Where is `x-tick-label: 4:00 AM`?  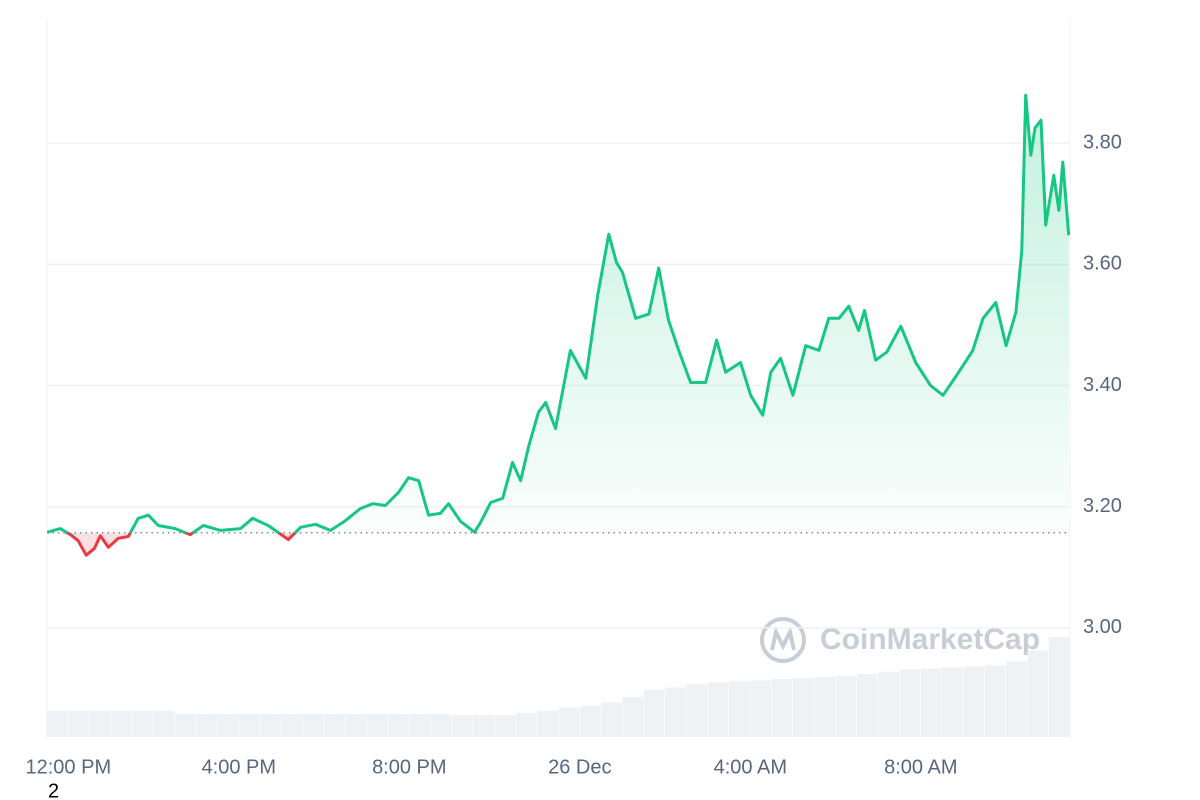
x-tick-label: 4:00 AM is located at coordinates (750, 767).